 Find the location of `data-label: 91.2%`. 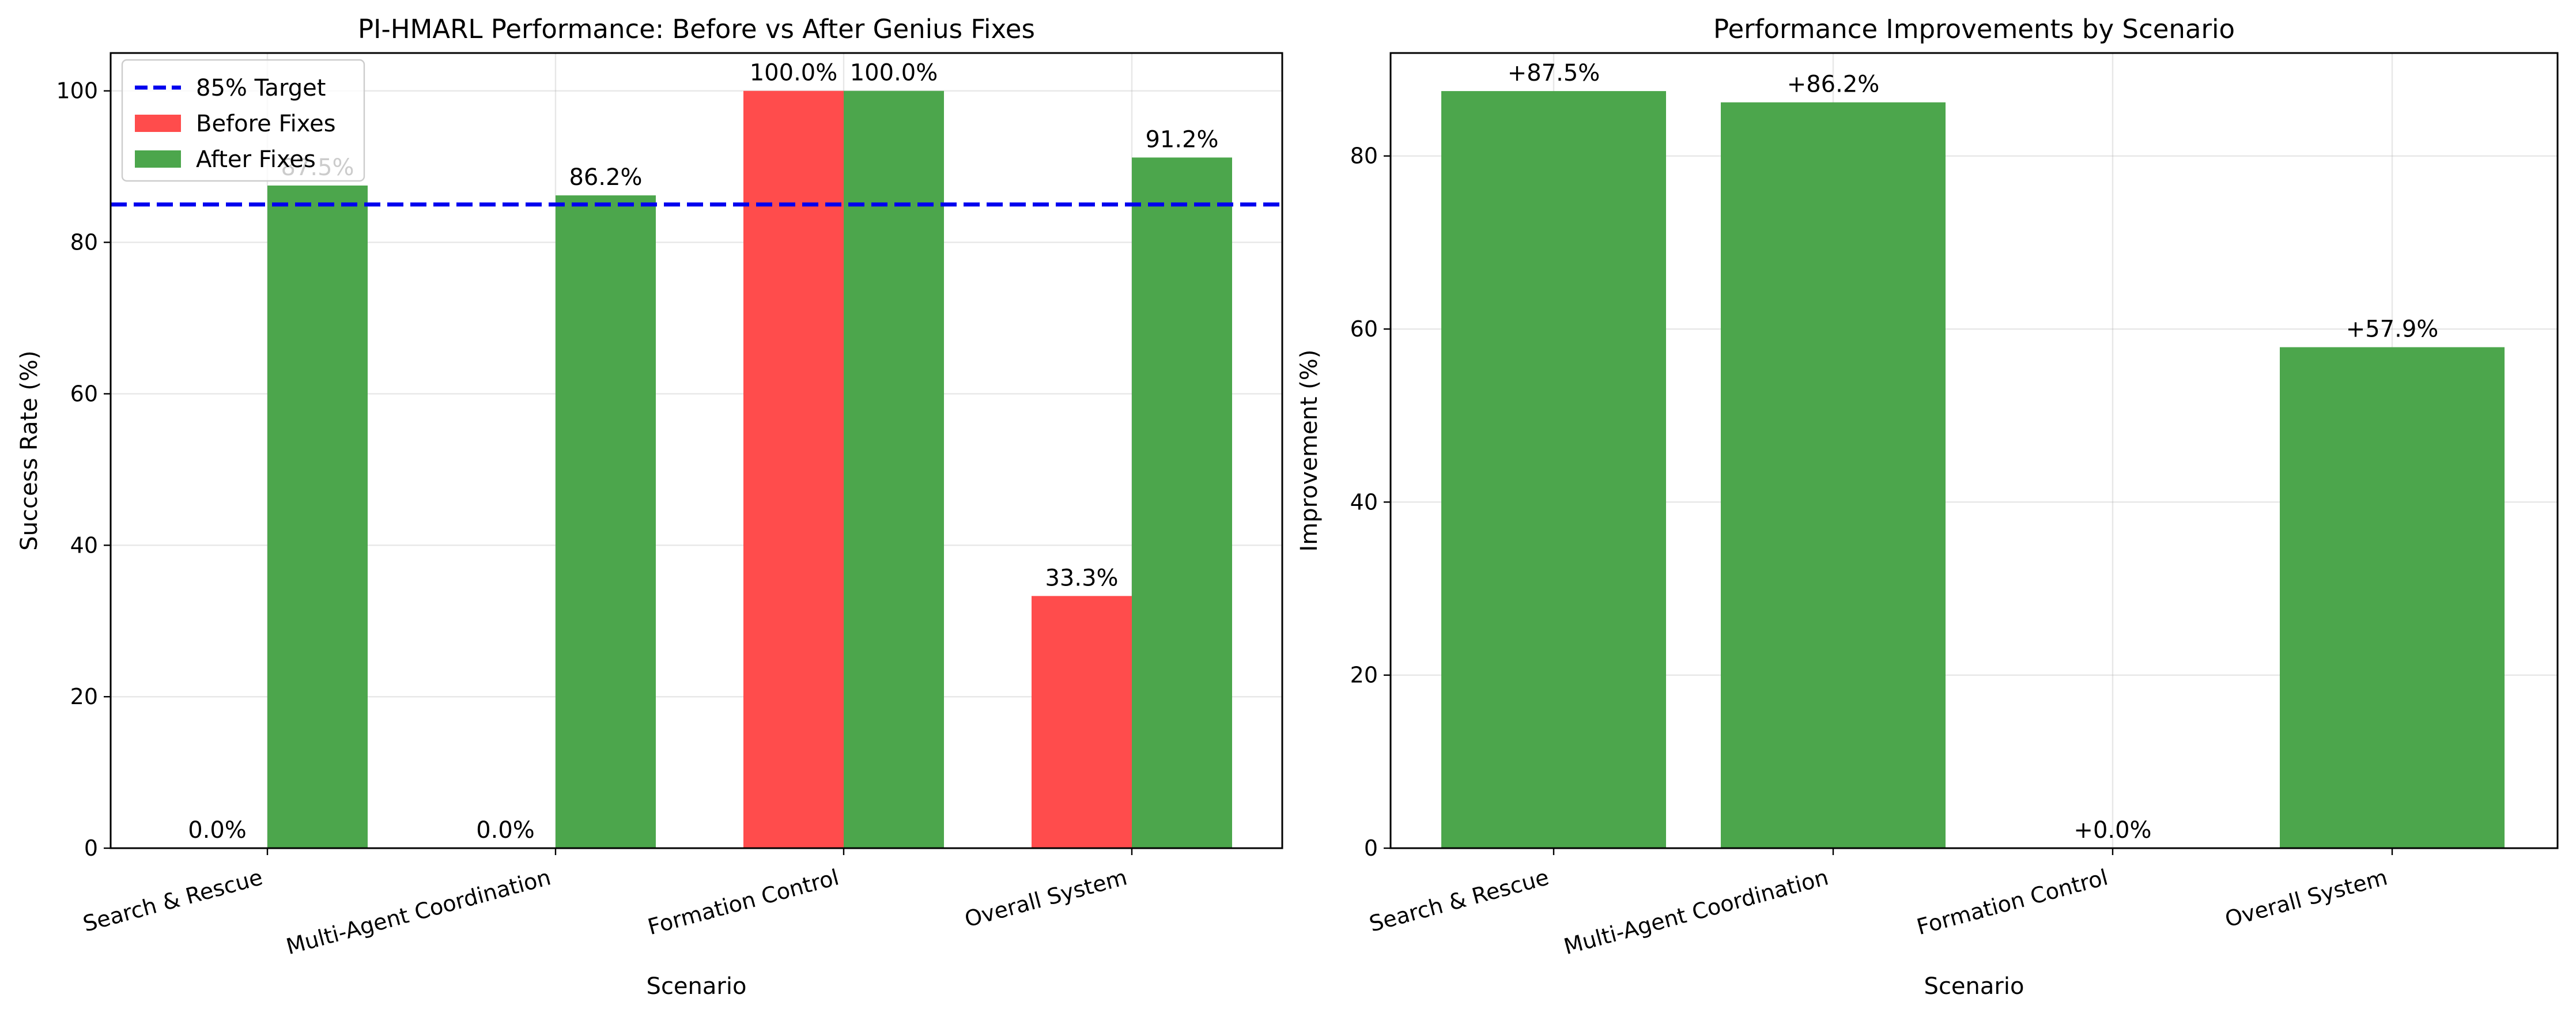

data-label: 91.2% is located at coordinates (1181, 139).